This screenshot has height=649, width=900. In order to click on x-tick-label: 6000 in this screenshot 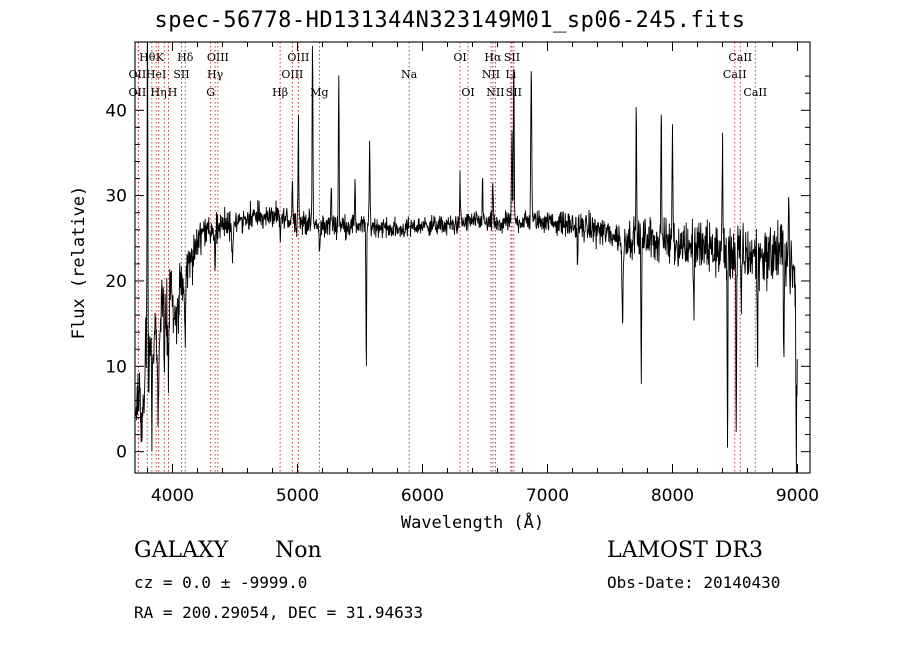, I will do `click(422, 496)`.